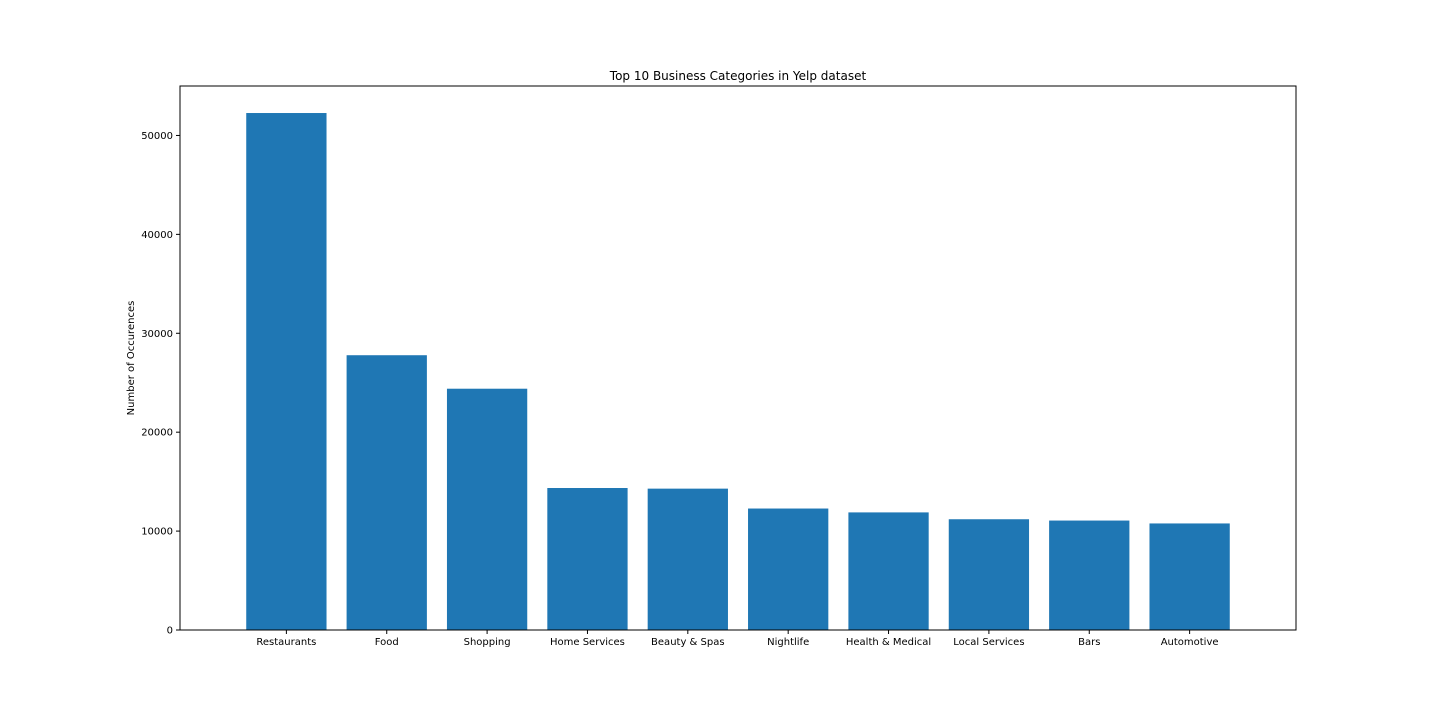 Image resolution: width=1440 pixels, height=720 pixels. What do you see at coordinates (387, 642) in the screenshot?
I see `x-tick-label-1: Food` at bounding box center [387, 642].